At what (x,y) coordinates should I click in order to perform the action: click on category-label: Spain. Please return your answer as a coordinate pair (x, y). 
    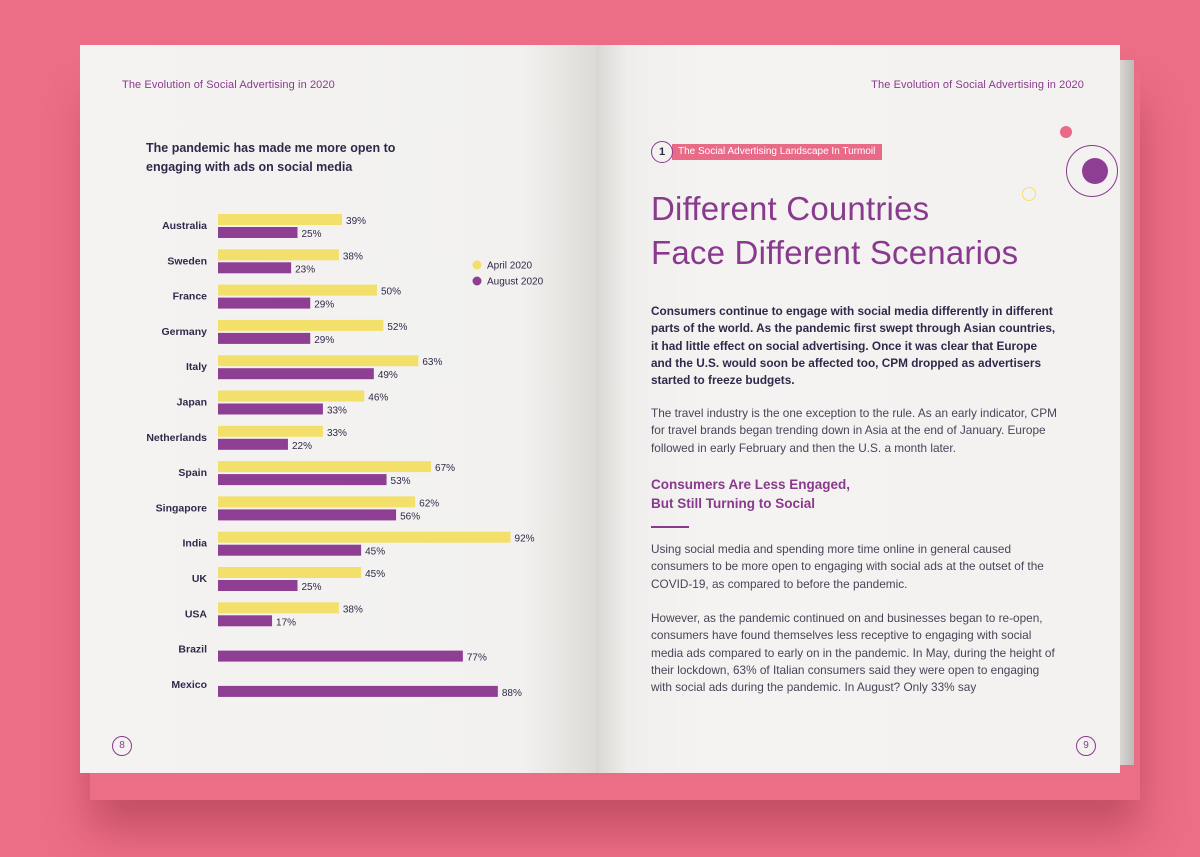
    Looking at the image, I should click on (192, 473).